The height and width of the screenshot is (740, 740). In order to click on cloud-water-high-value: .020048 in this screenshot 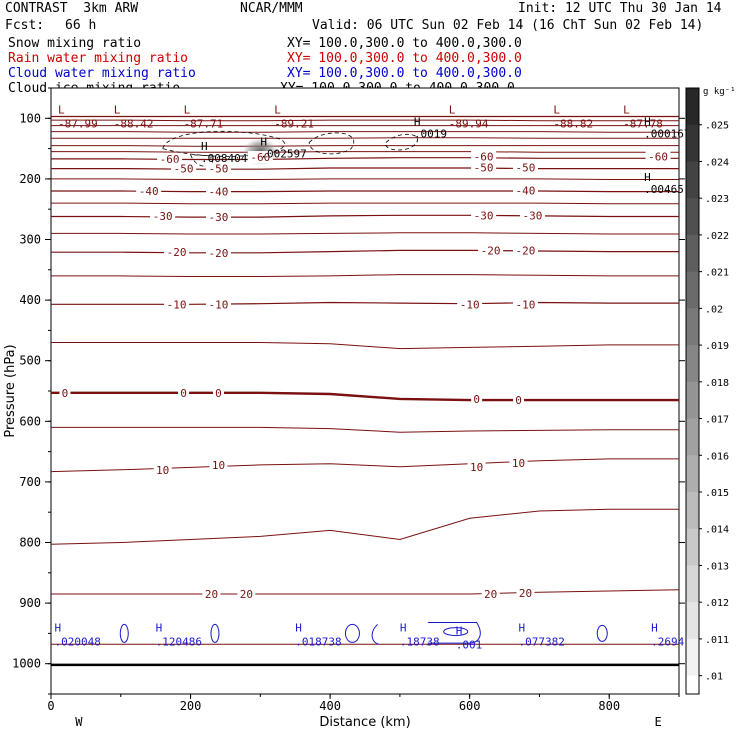, I will do `click(77, 641)`.